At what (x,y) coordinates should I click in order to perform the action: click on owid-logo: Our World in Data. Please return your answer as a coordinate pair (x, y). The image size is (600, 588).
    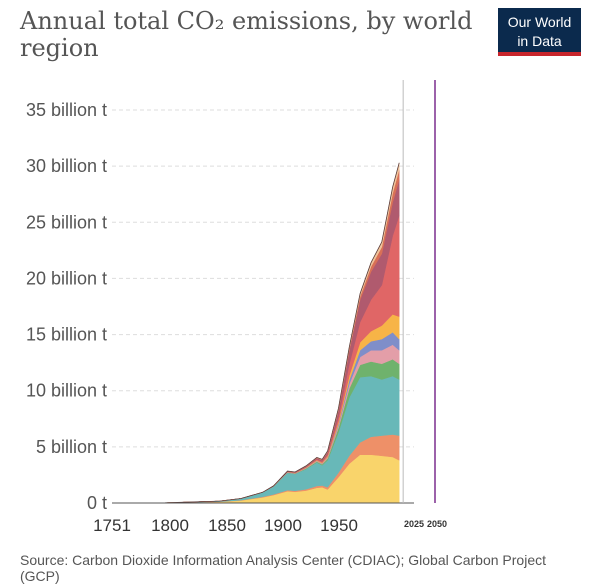
    Looking at the image, I should click on (539, 32).